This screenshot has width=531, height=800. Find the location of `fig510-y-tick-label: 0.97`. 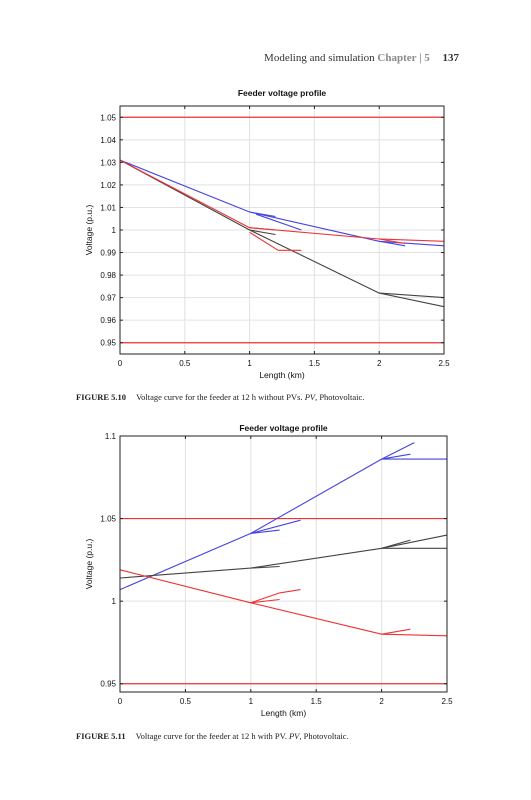

fig510-y-tick-label: 0.97 is located at coordinates (108, 298).